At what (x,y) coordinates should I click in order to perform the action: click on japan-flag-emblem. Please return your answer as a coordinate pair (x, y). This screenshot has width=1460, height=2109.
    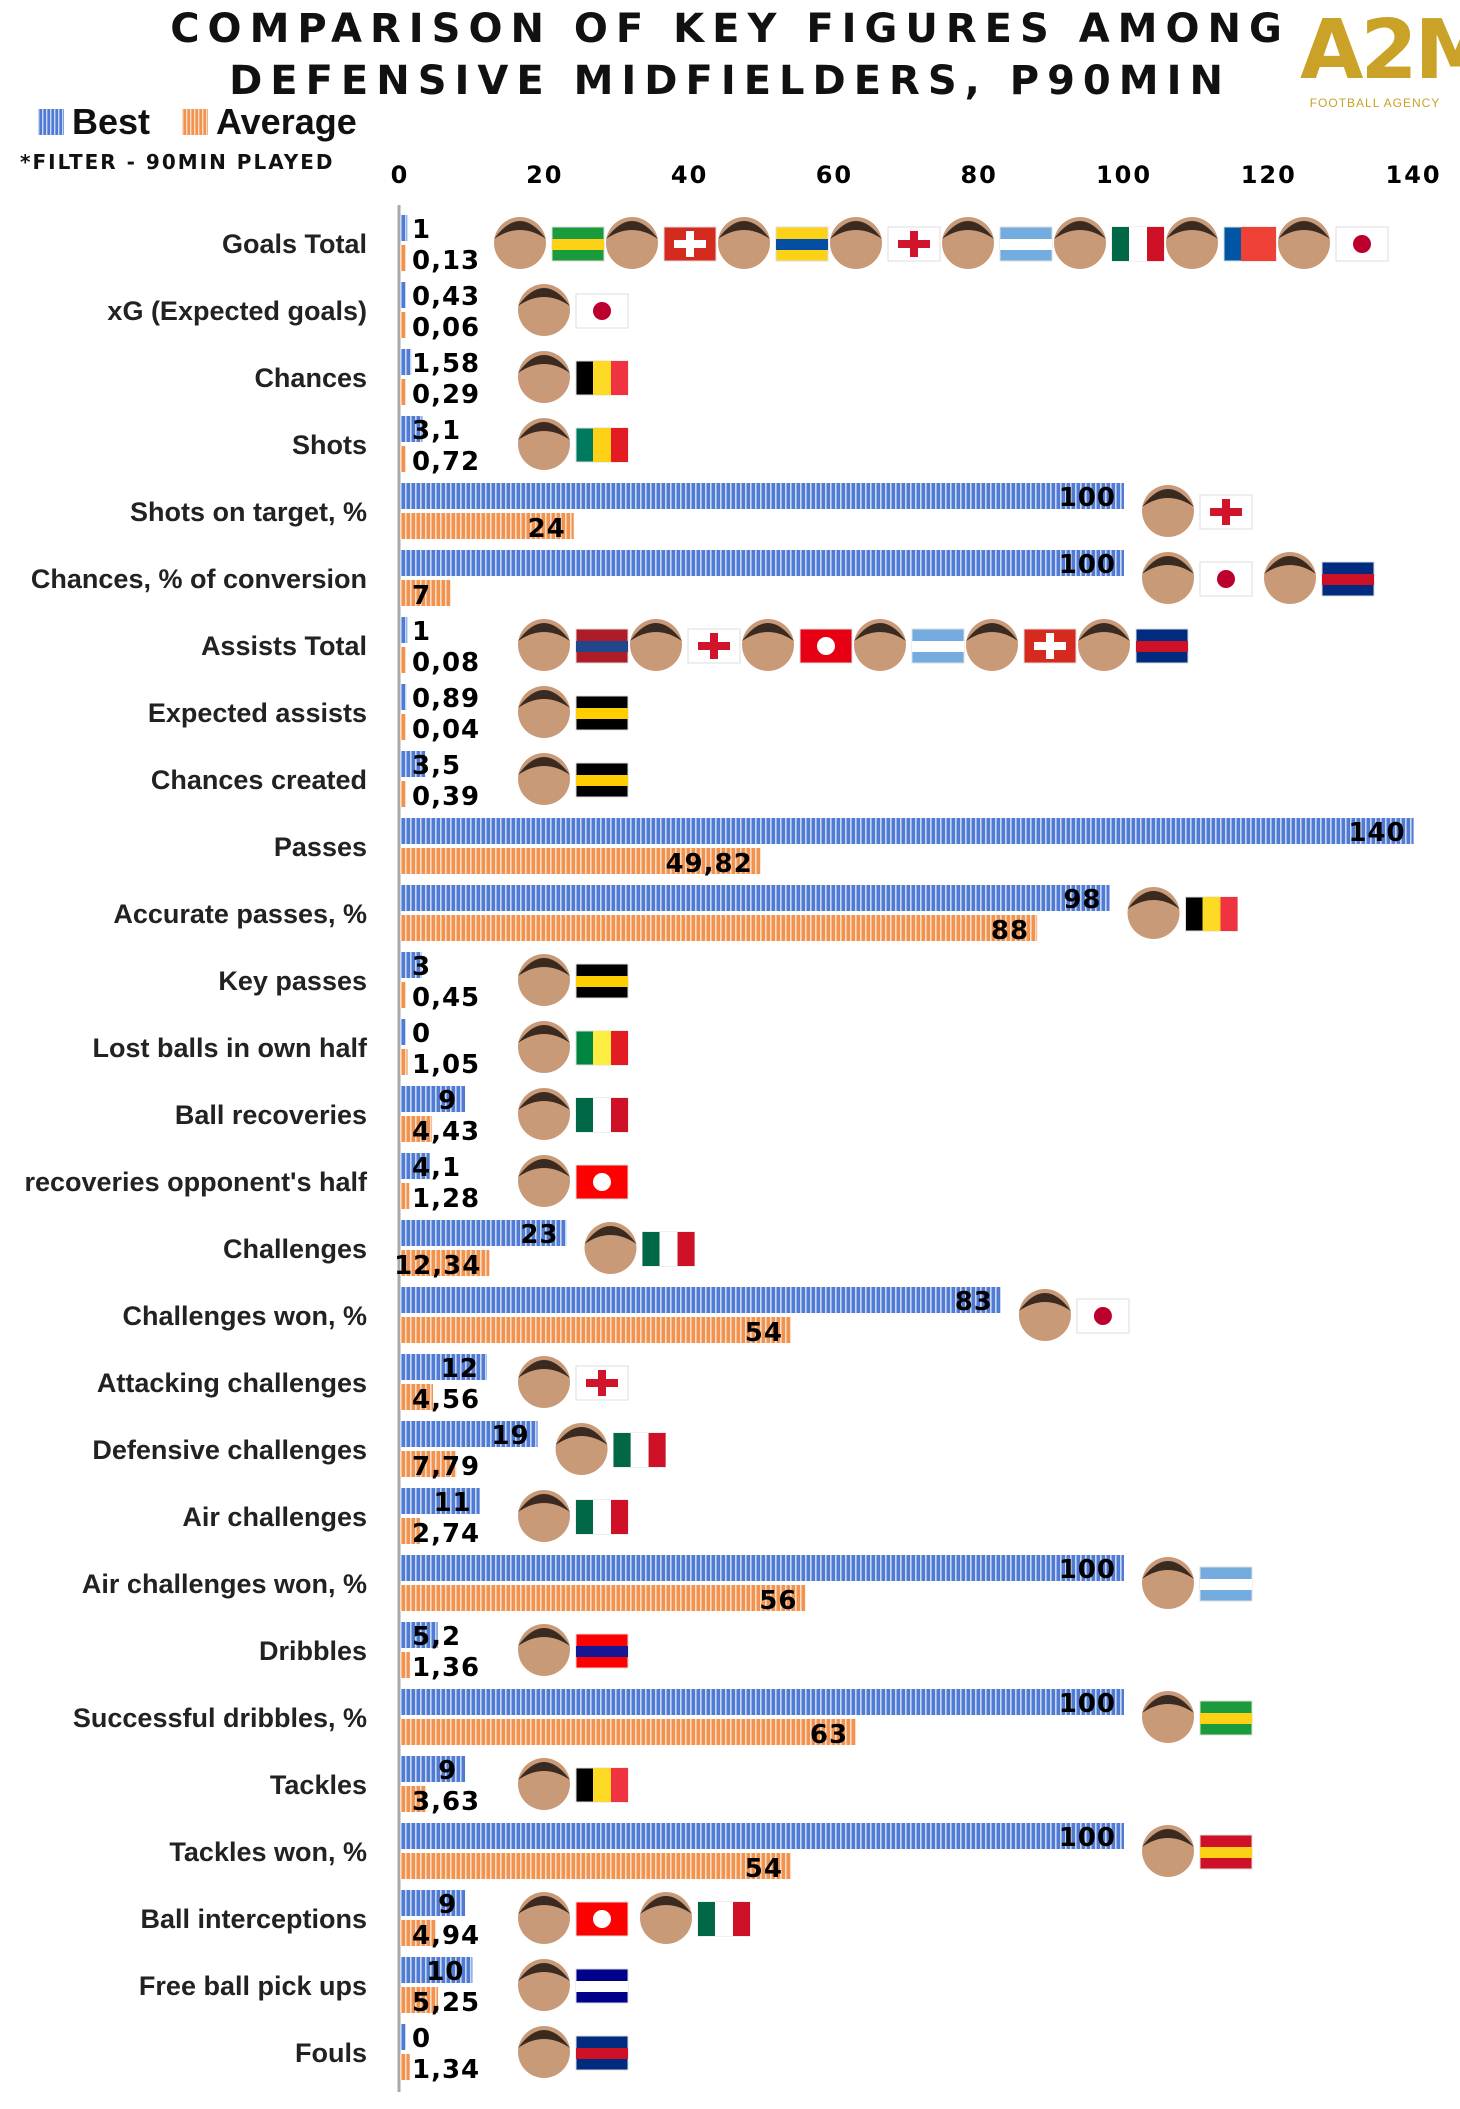
    Looking at the image, I should click on (1362, 244).